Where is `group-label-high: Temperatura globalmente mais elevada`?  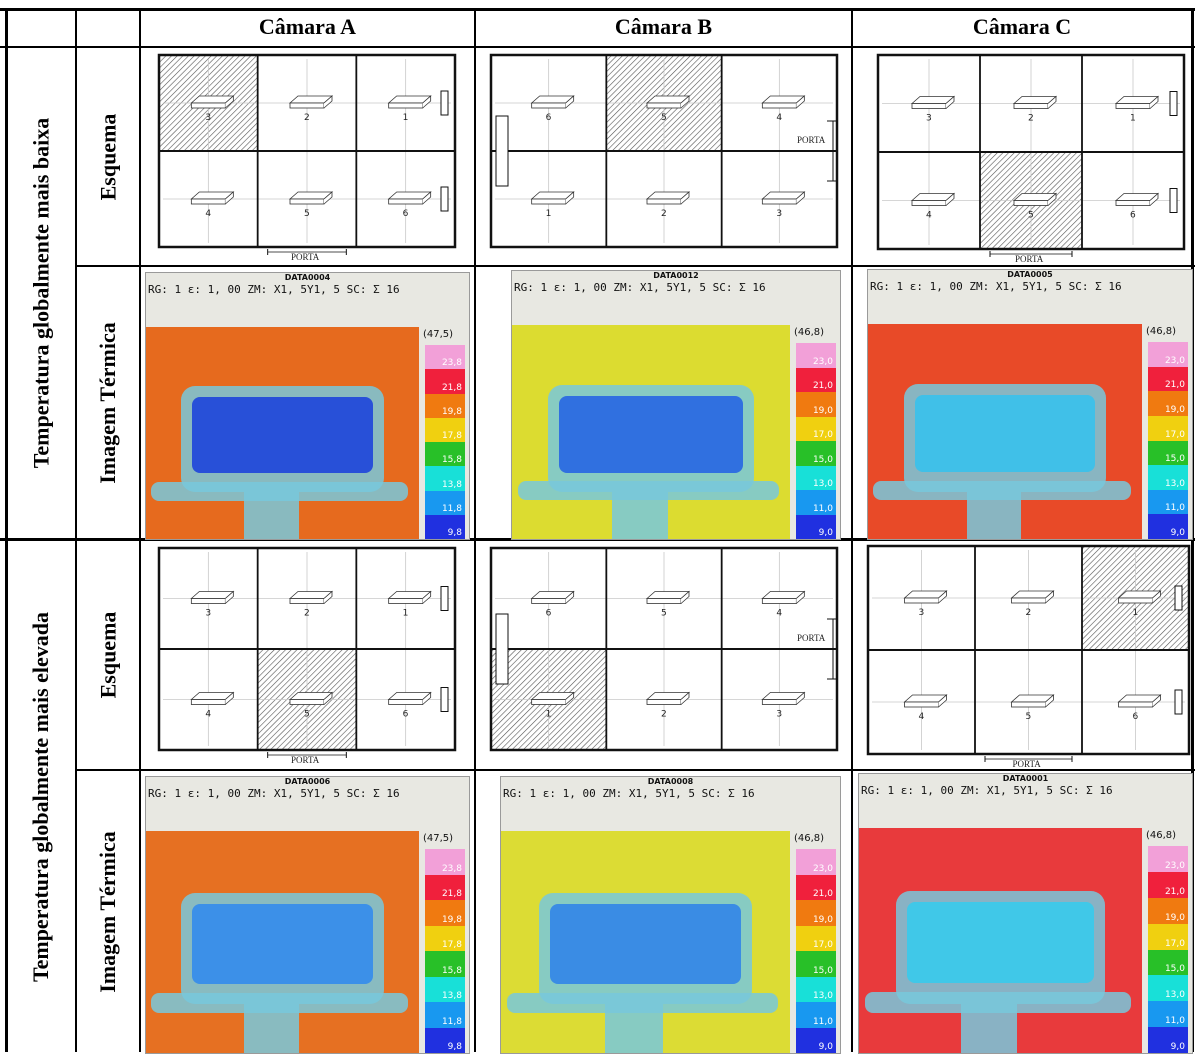
group-label-high: Temperatura globalmente mais elevada is located at coordinates (41, 796).